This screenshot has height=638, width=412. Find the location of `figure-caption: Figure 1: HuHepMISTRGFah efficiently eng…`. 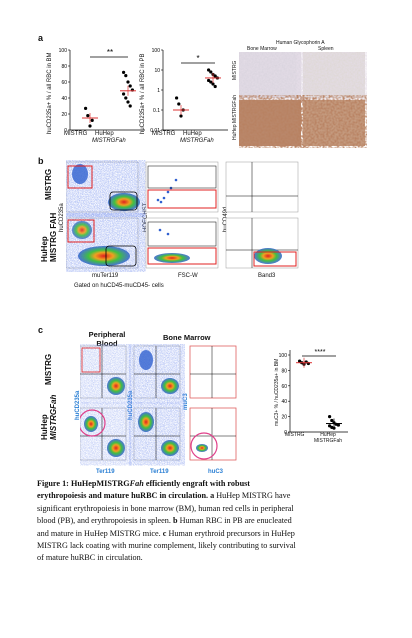

figure-caption: Figure 1: HuHepMISTRGFah efficiently eng… is located at coordinates (207, 521).